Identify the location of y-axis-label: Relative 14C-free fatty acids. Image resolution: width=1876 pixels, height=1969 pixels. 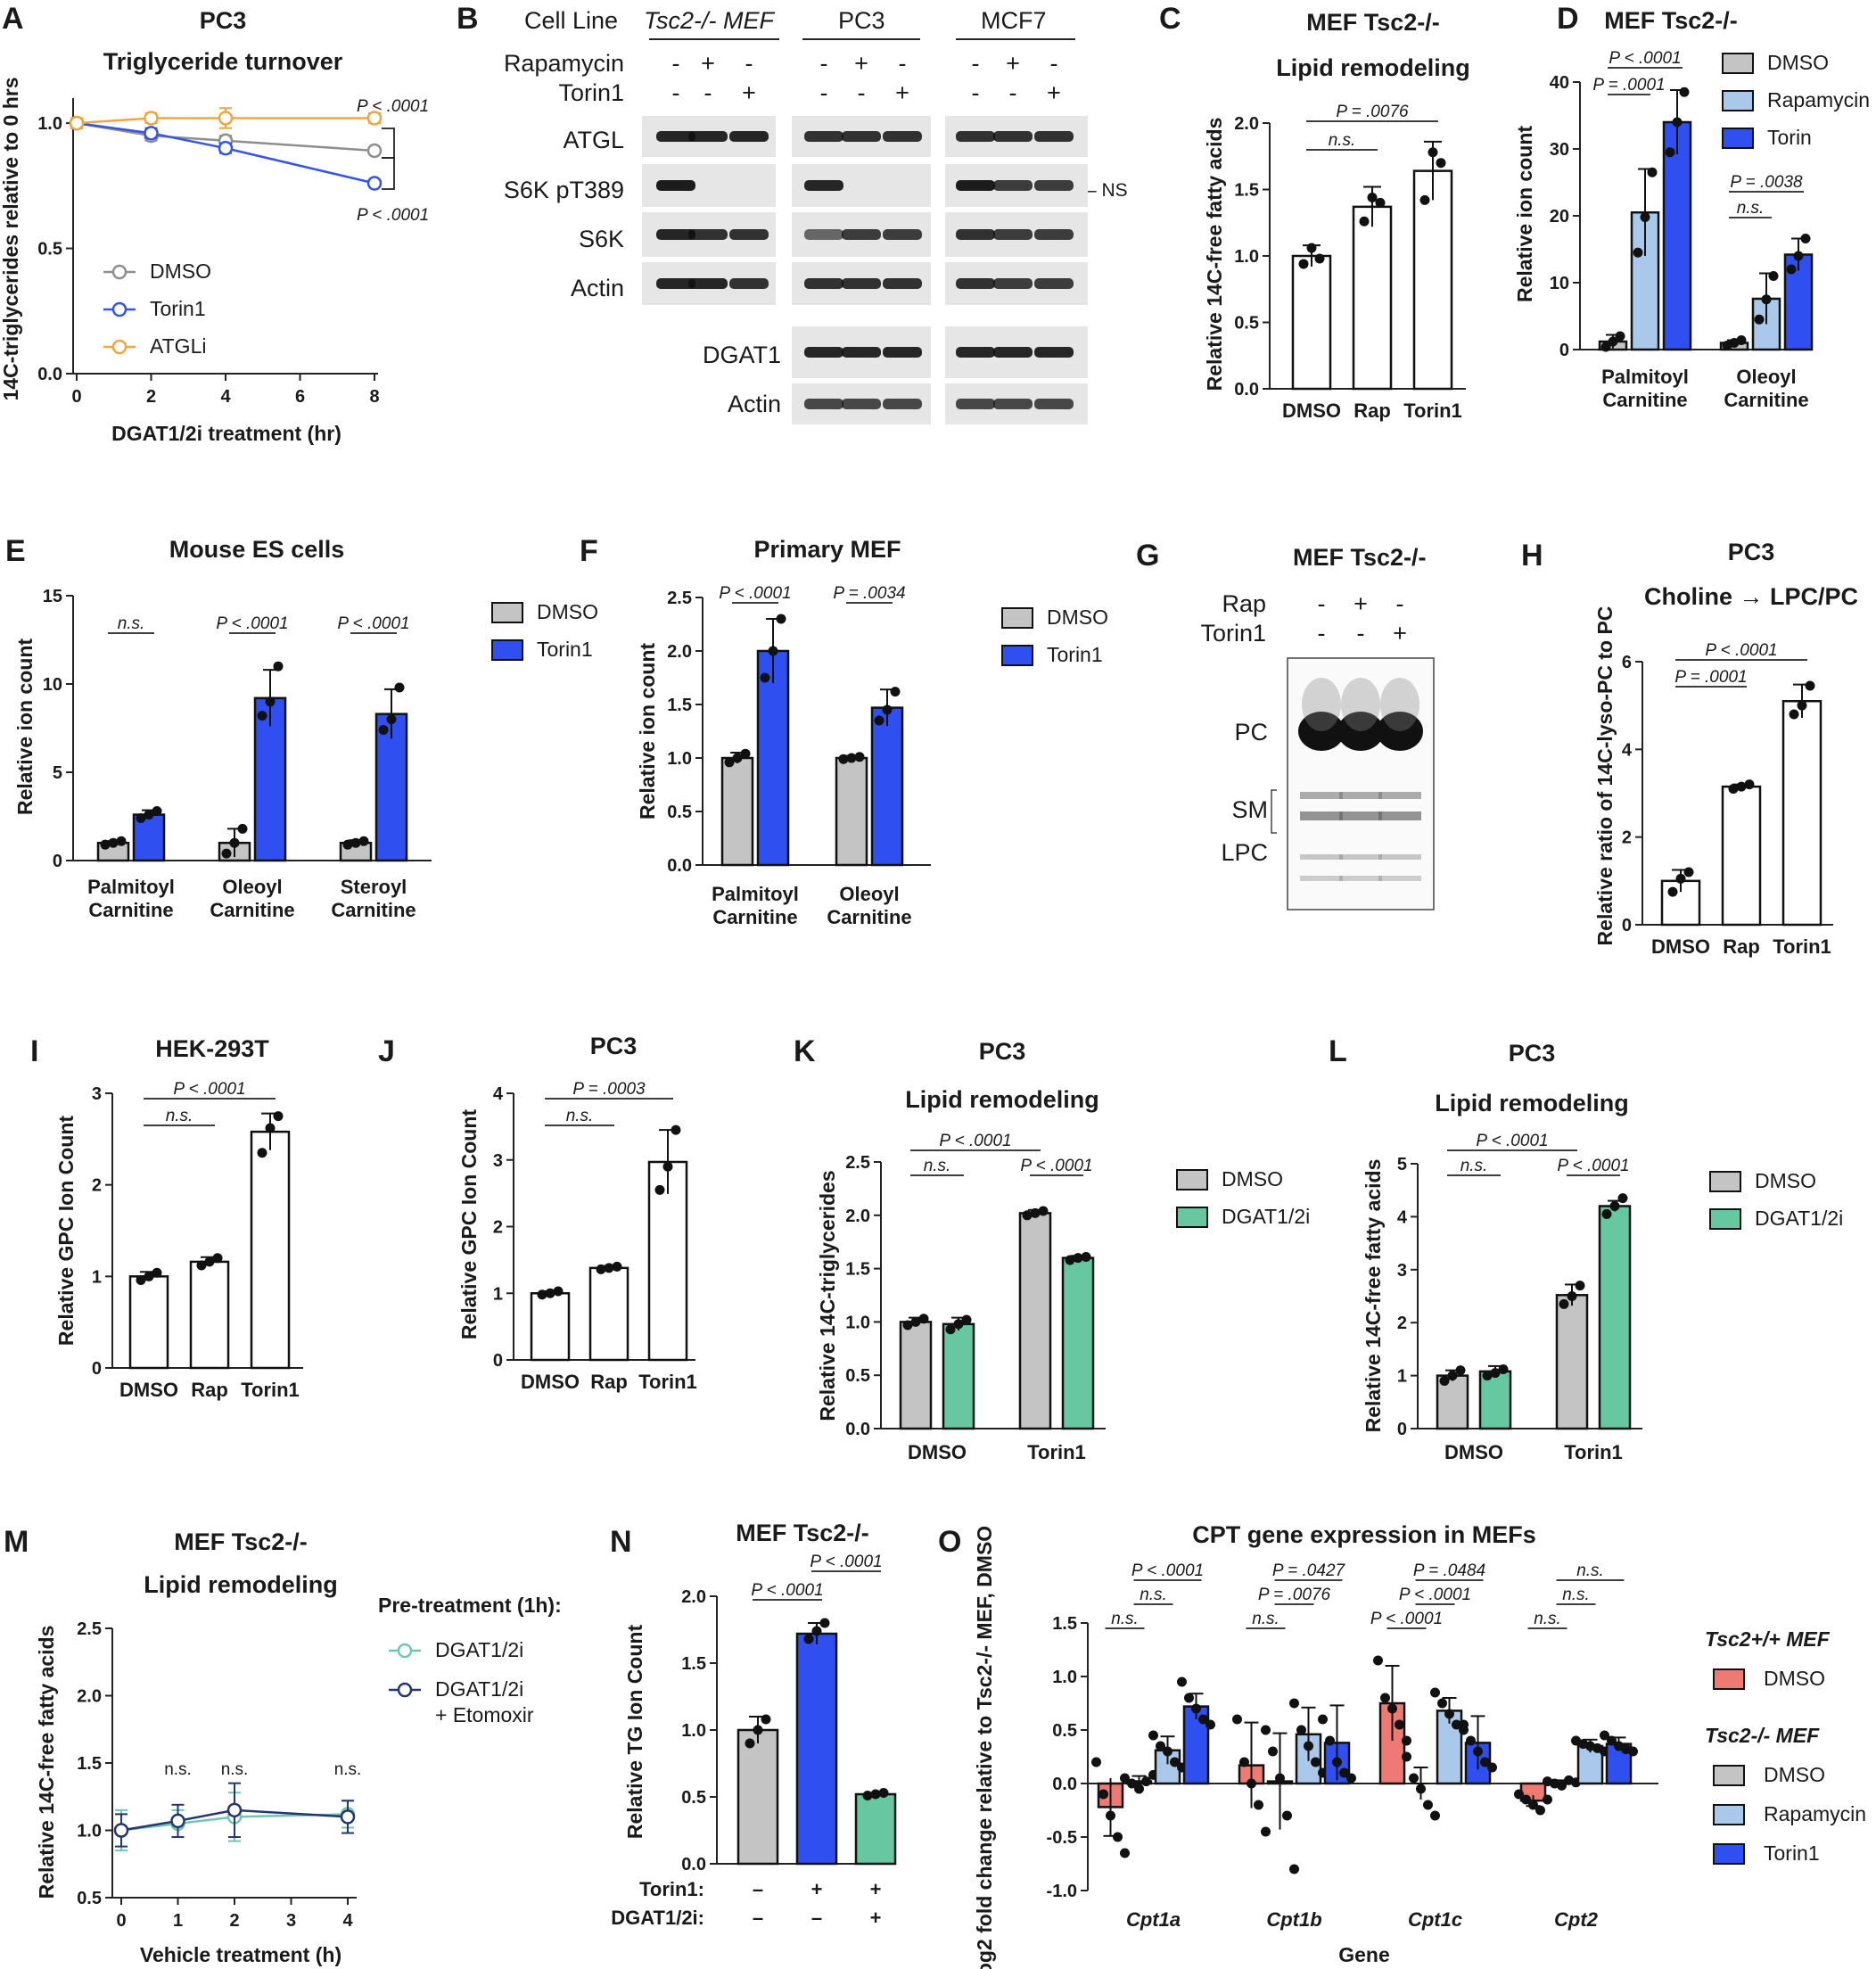
(1215, 255).